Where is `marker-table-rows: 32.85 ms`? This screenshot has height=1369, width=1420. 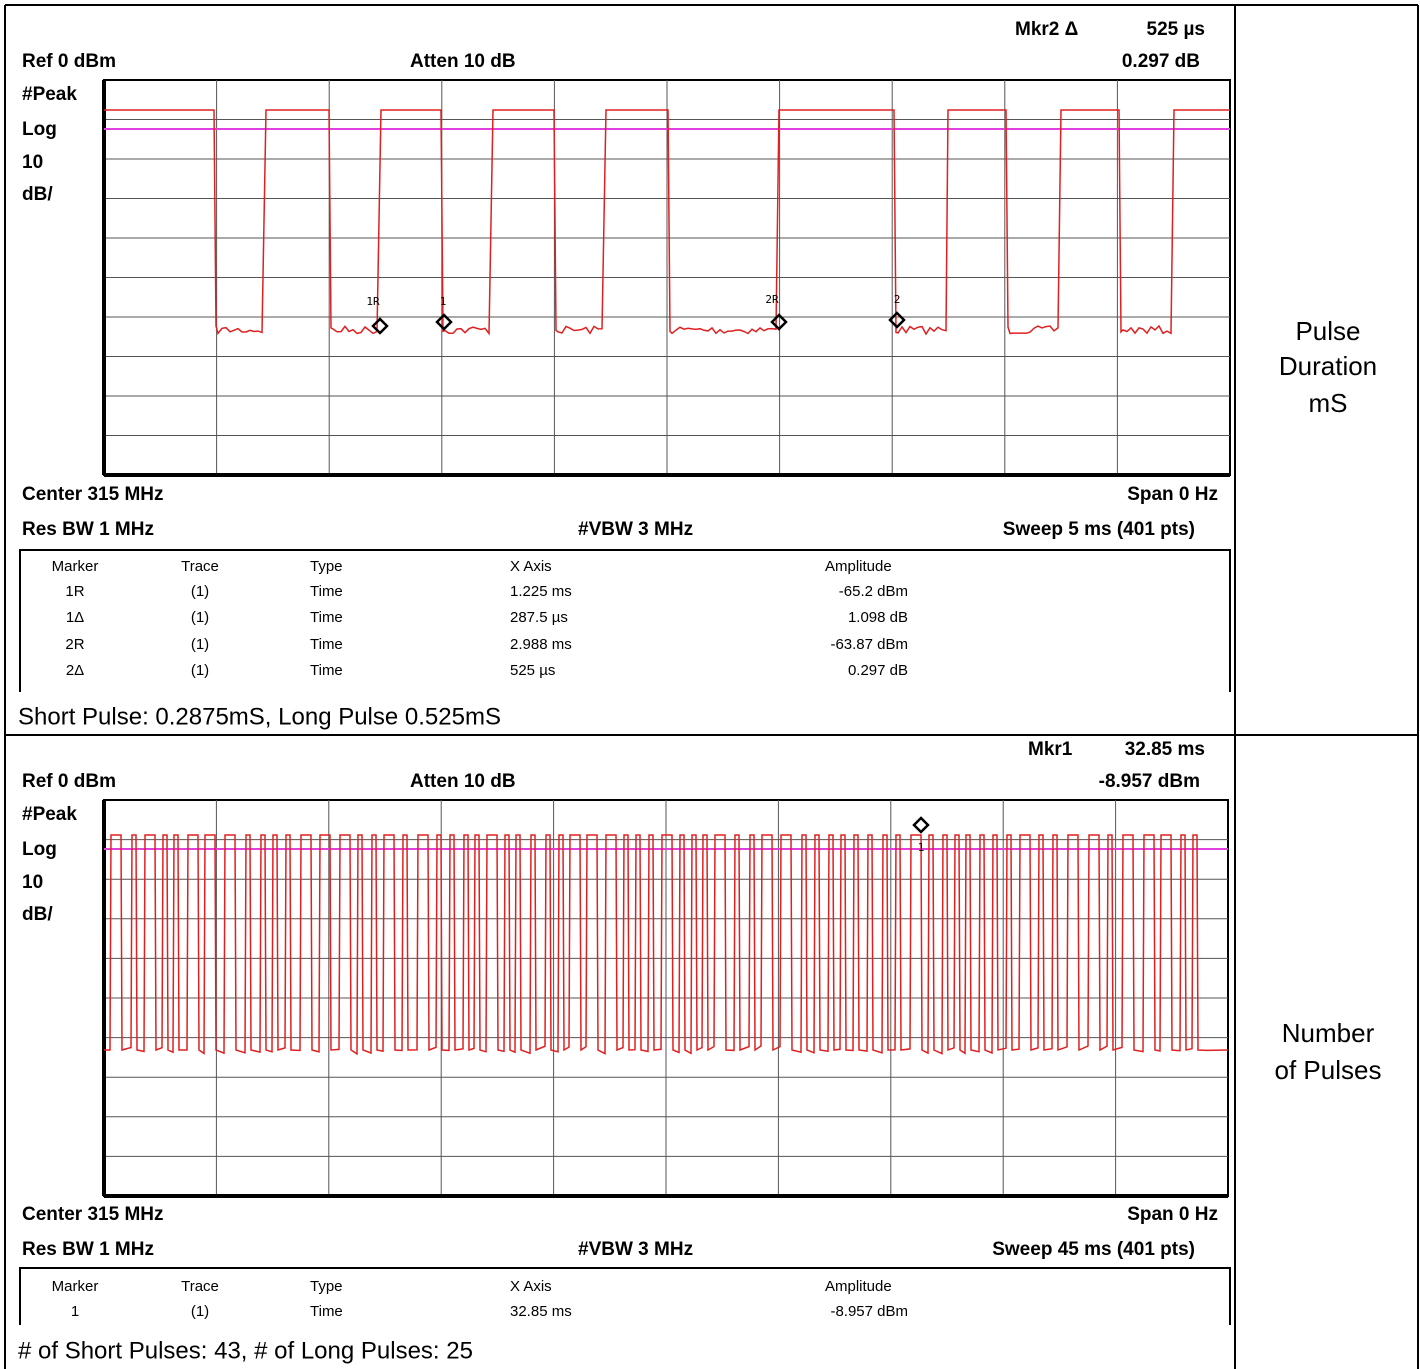 marker-table-rows: 32.85 ms is located at coordinates (541, 1311).